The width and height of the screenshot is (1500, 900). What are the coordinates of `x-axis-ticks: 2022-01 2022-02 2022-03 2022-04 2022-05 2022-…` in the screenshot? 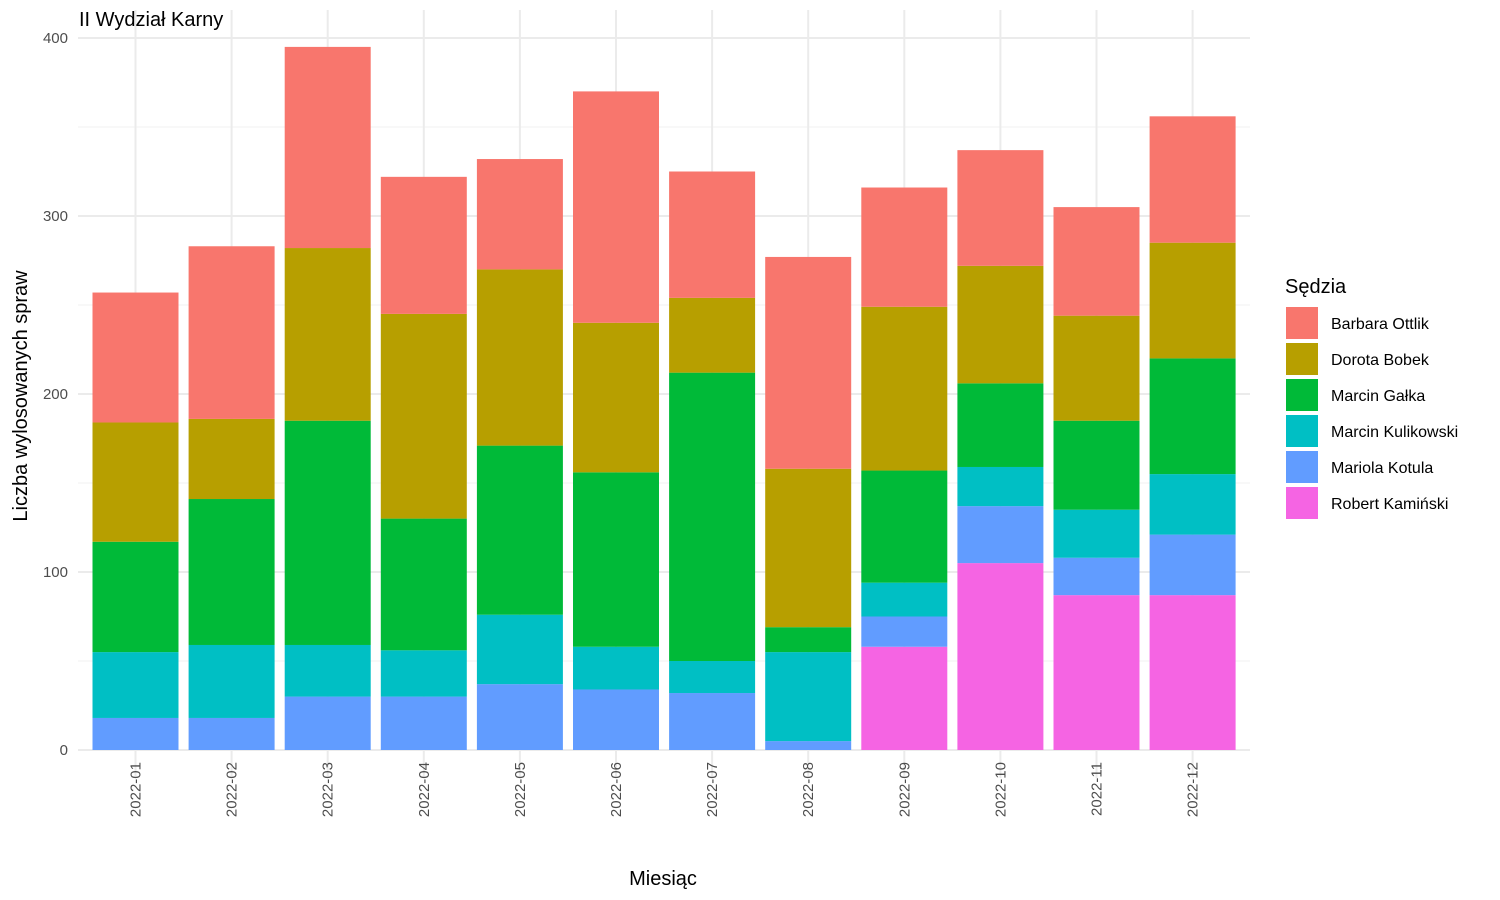 It's located at (665, 789).